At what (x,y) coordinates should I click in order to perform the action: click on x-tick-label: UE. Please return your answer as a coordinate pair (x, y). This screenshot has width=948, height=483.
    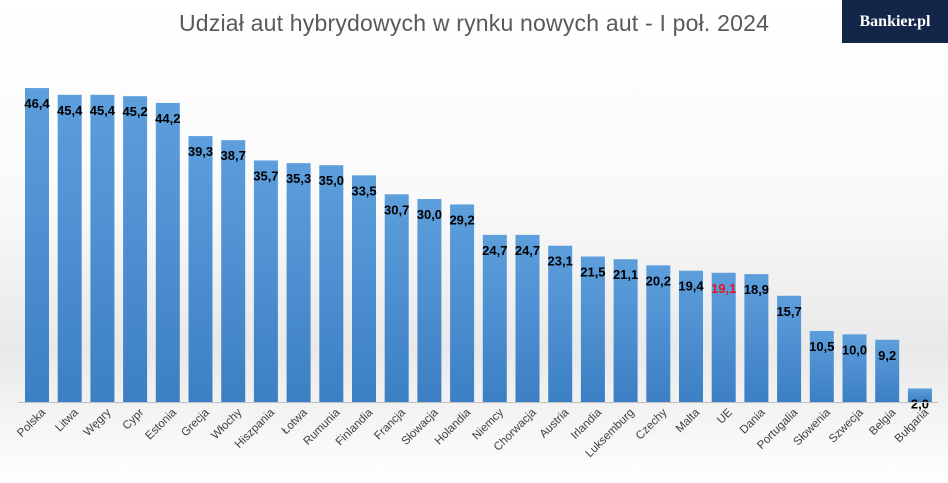
    Looking at the image, I should click on (725, 417).